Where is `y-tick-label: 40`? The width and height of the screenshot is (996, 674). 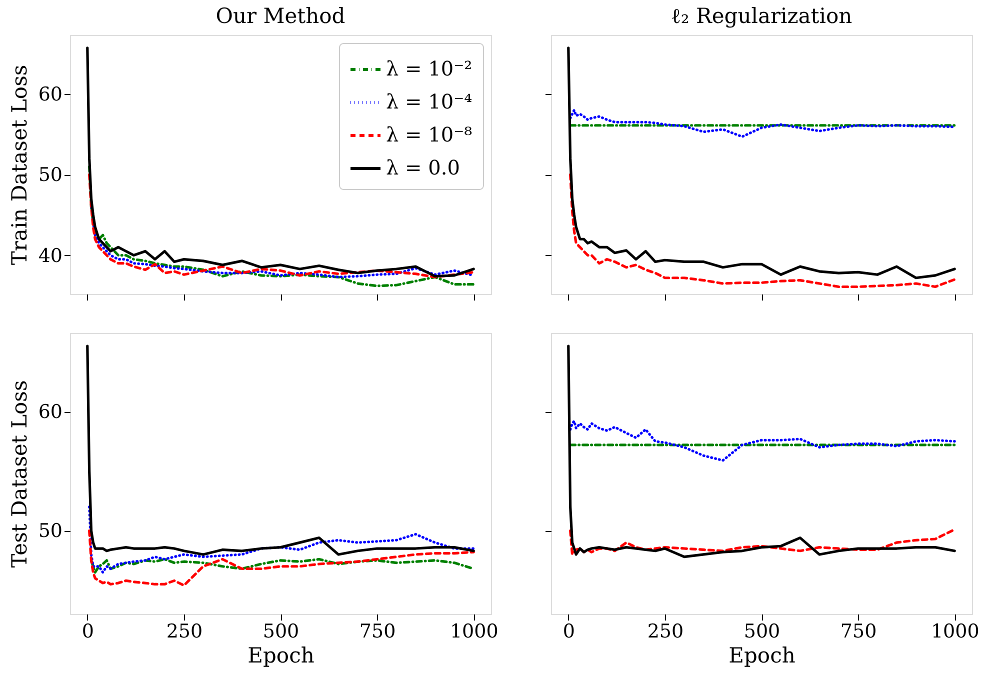
y-tick-label: 40 is located at coordinates (50, 255).